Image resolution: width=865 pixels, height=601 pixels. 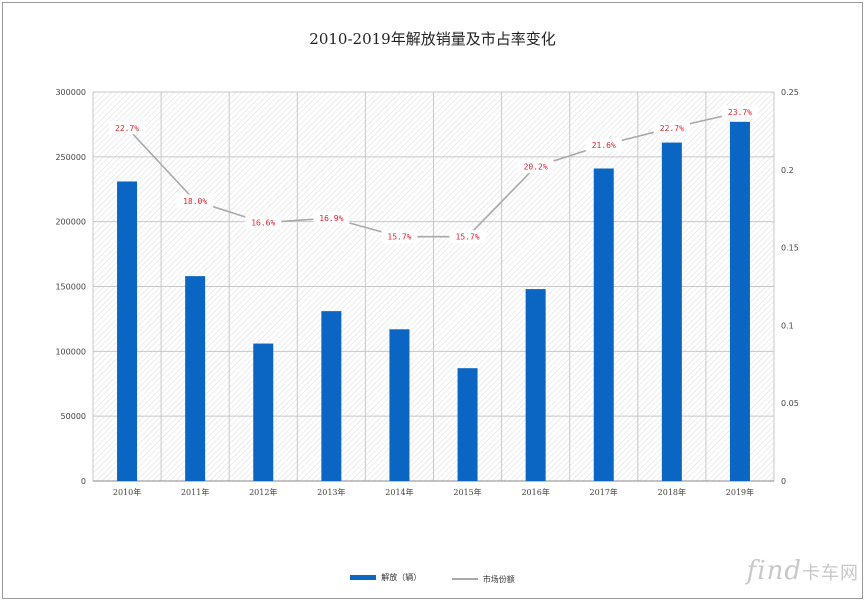 What do you see at coordinates (83, 481) in the screenshot?
I see `y-left-tick-label: 0` at bounding box center [83, 481].